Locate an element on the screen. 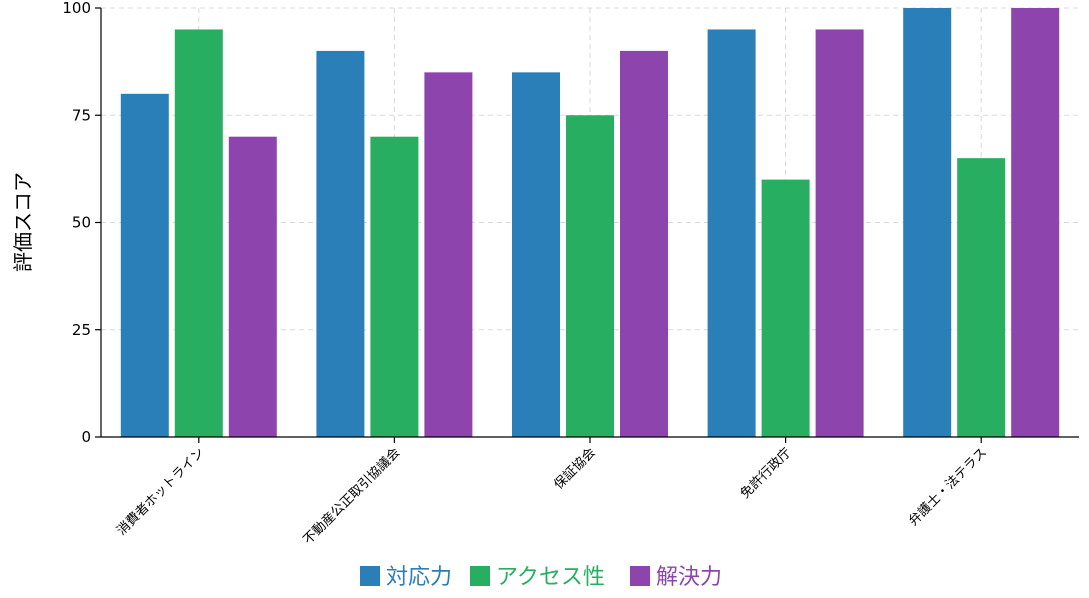 The height and width of the screenshot is (598, 1089). x-tick-label: 消費者ホットライン is located at coordinates (160, 491).